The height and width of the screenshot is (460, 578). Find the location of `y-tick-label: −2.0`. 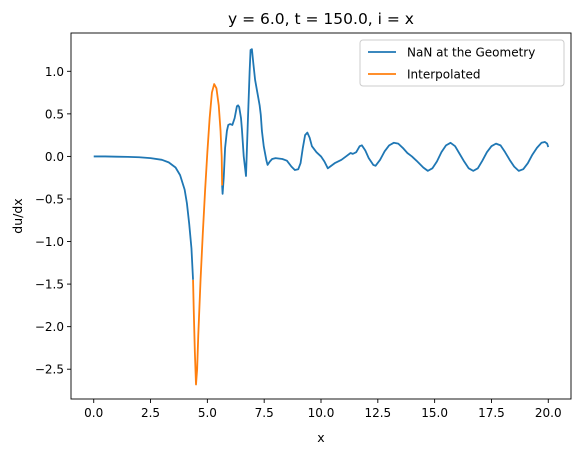

y-tick-label: −2.0 is located at coordinates (49, 327).